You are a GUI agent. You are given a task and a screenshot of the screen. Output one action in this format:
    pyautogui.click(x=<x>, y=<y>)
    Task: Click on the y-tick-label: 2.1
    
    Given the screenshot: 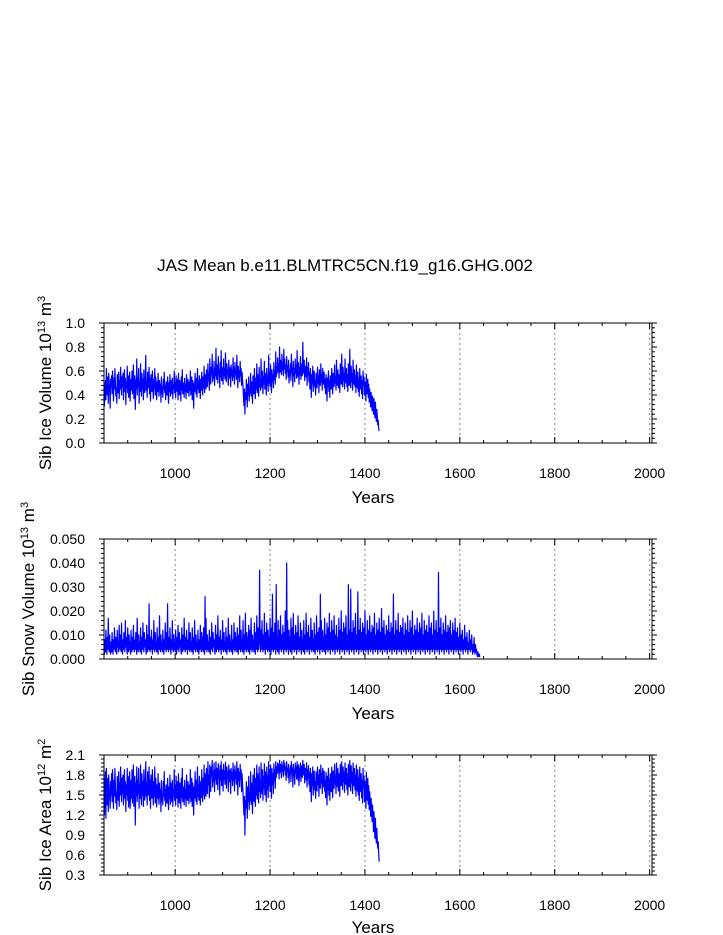 What is the action you would take?
    pyautogui.click(x=76, y=755)
    